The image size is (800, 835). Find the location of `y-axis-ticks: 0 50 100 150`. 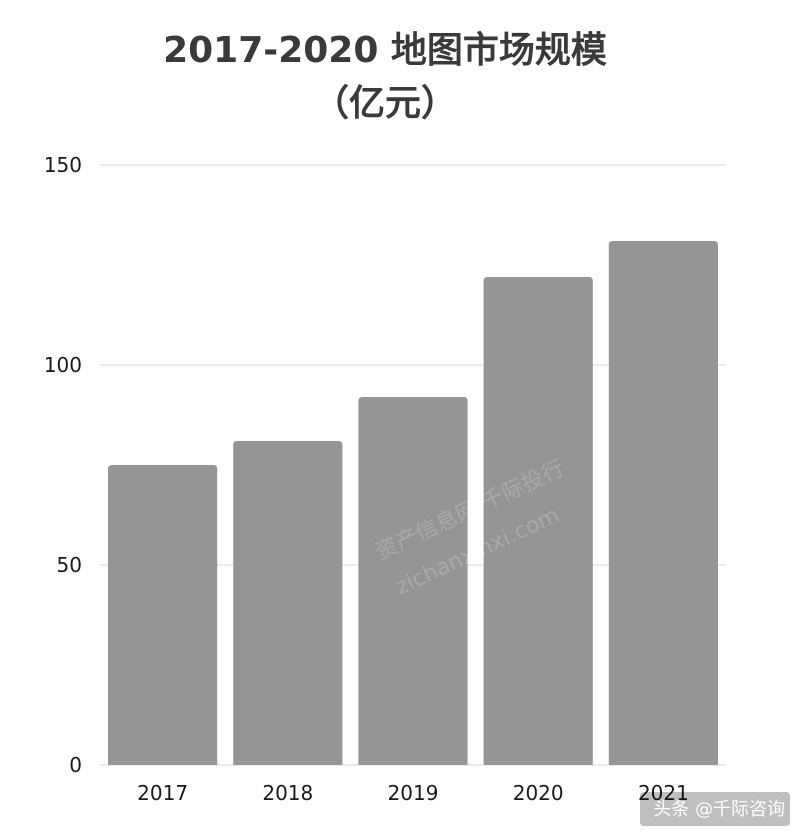

y-axis-ticks: 0 50 100 150 is located at coordinates (63, 465).